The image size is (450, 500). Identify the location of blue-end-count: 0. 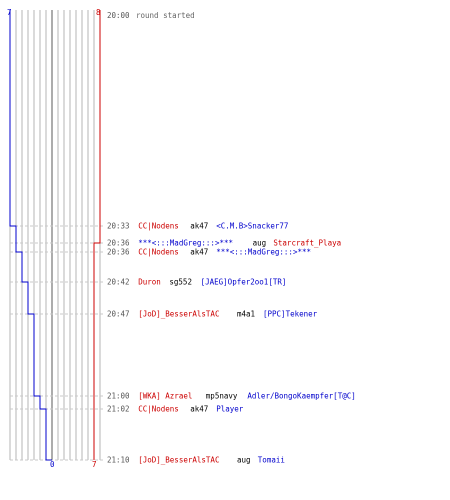
(52, 464).